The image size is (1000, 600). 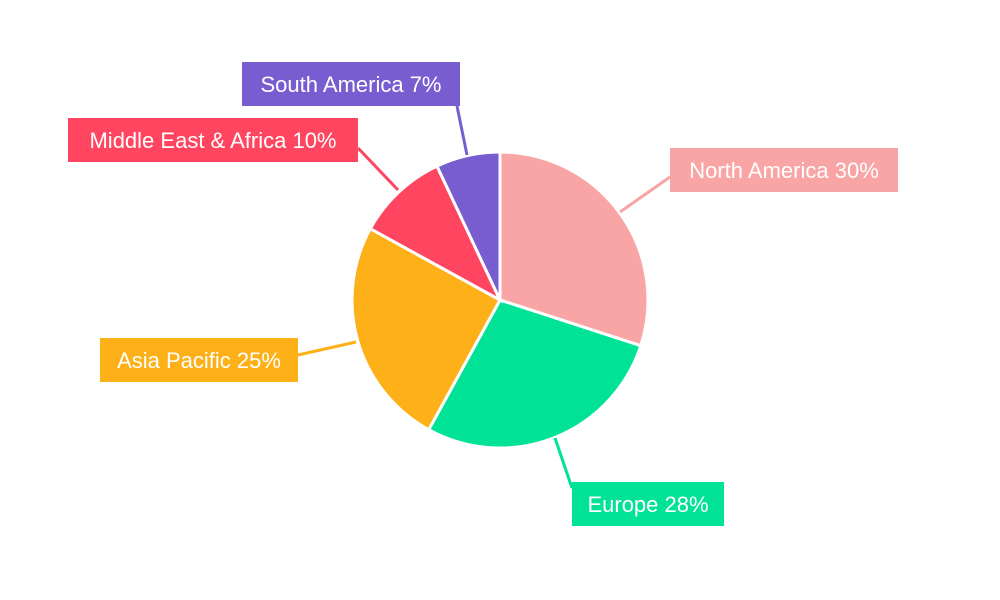 I want to click on label-box-asia-pacific, so click(x=199, y=360).